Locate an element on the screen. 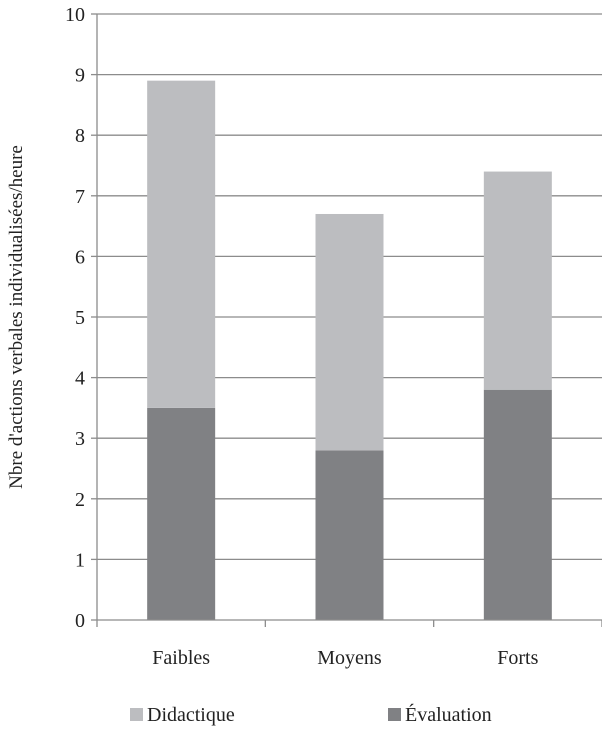  x-tick-label: Forts is located at coordinates (517, 658).